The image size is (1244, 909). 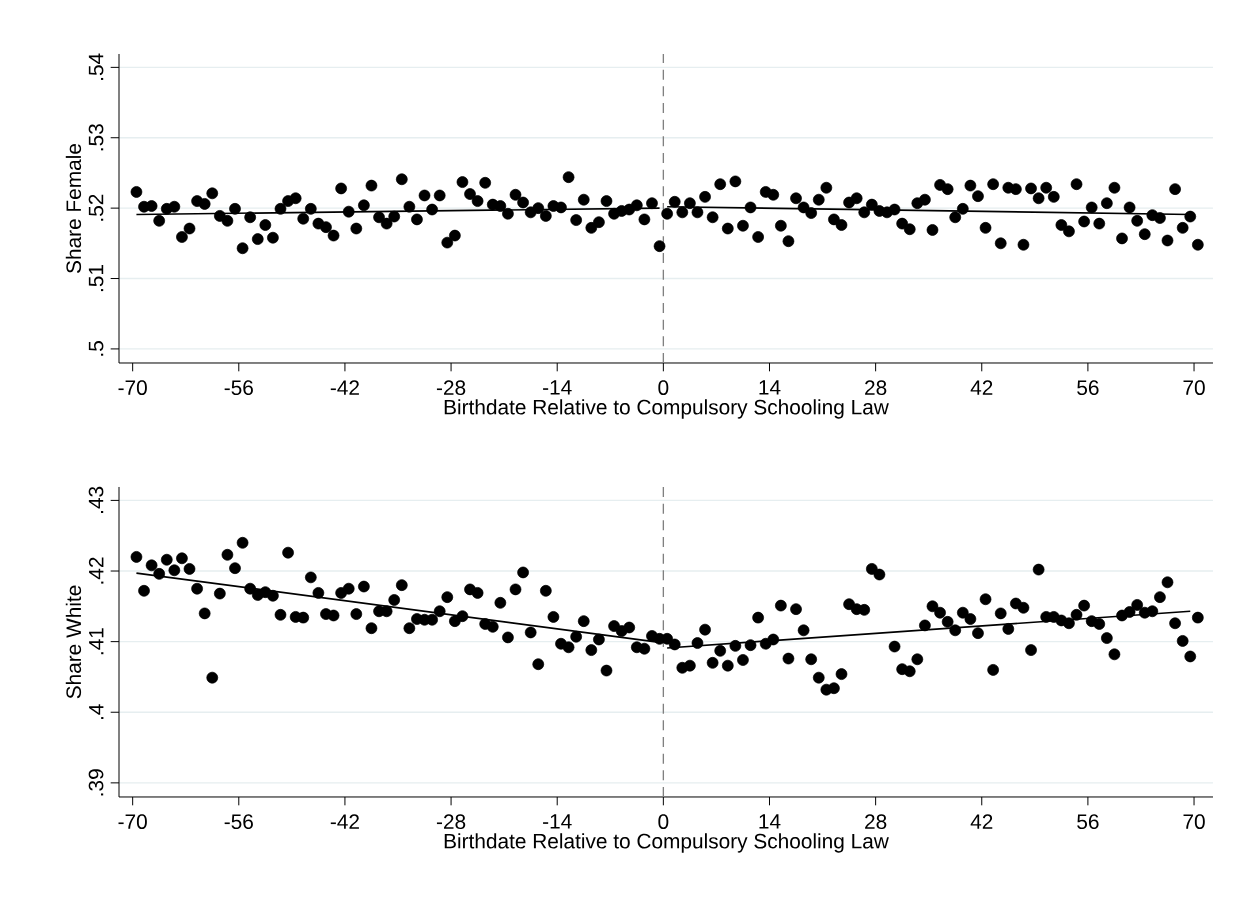 I want to click on y-tick-label: .42, so click(x=96, y=570).